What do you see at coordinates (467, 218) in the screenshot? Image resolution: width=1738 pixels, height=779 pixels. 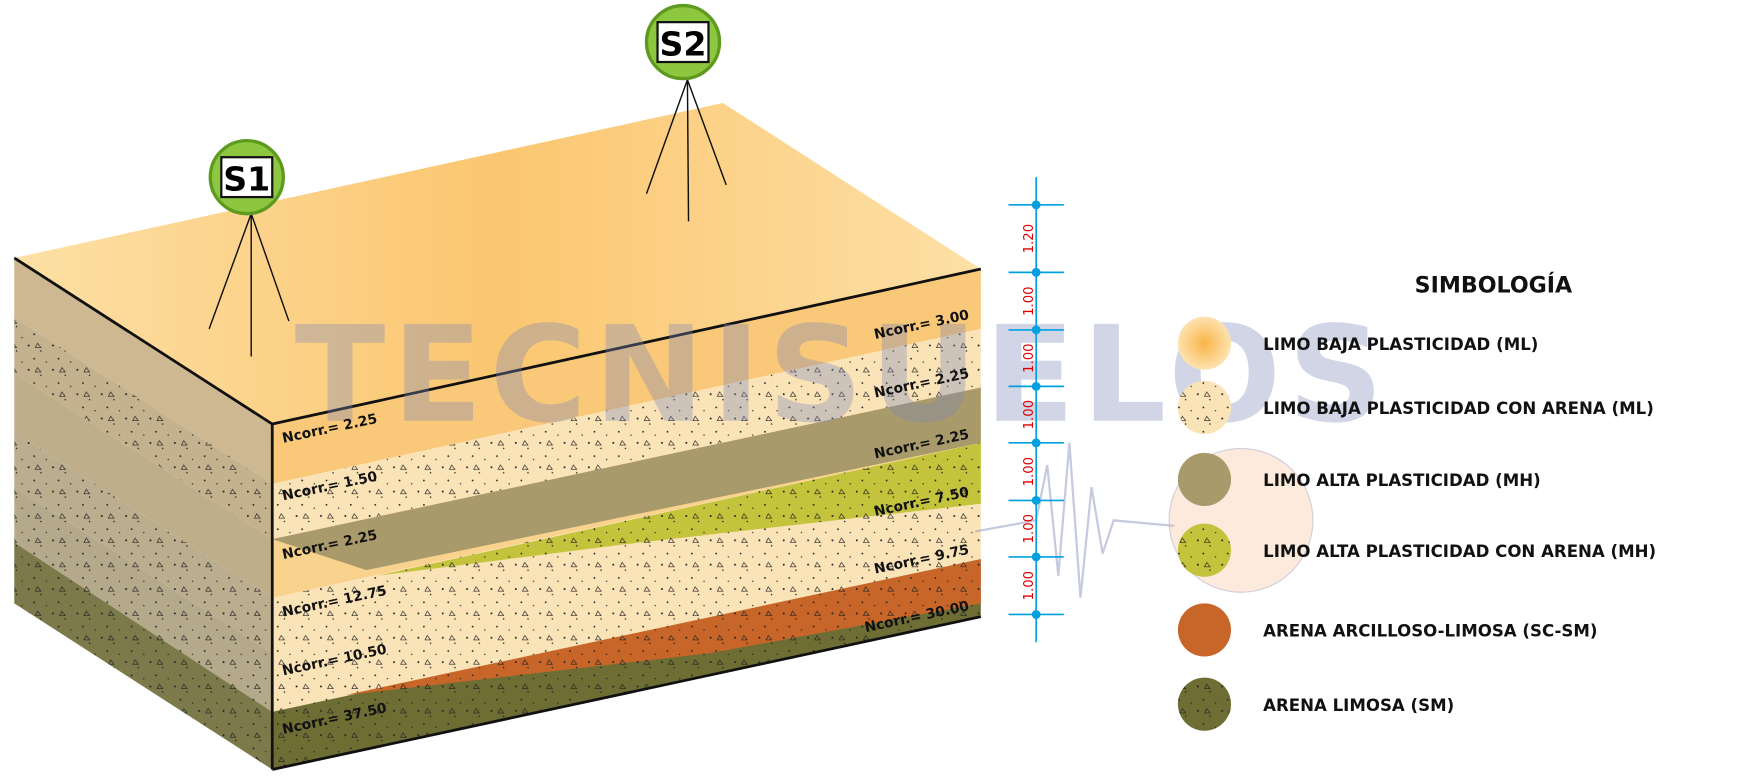 I see `borehole-lines` at bounding box center [467, 218].